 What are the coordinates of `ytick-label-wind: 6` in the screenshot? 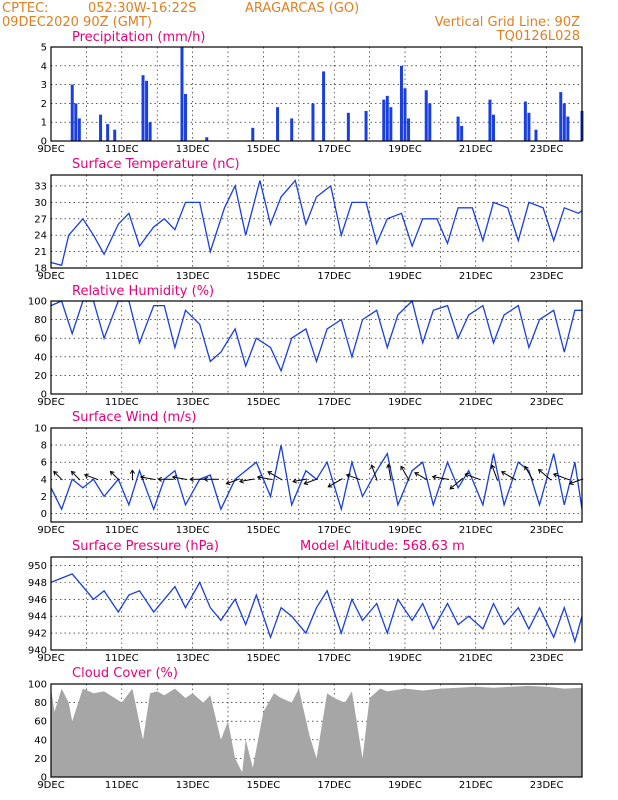 It's located at (44, 463).